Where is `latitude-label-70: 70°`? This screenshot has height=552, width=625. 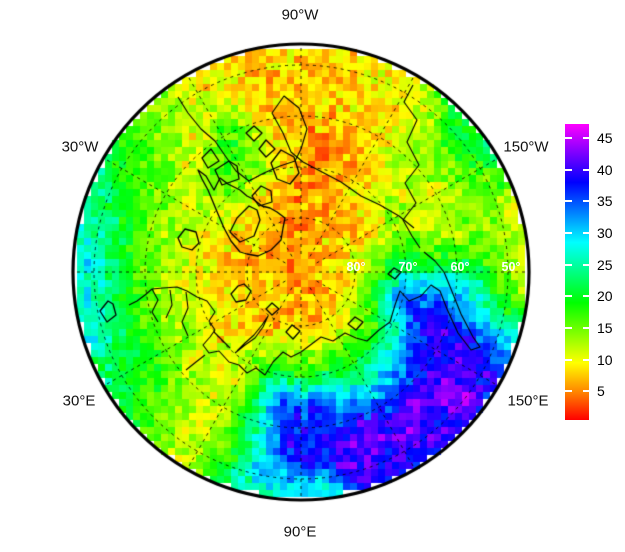
latitude-label-70: 70° is located at coordinates (408, 267).